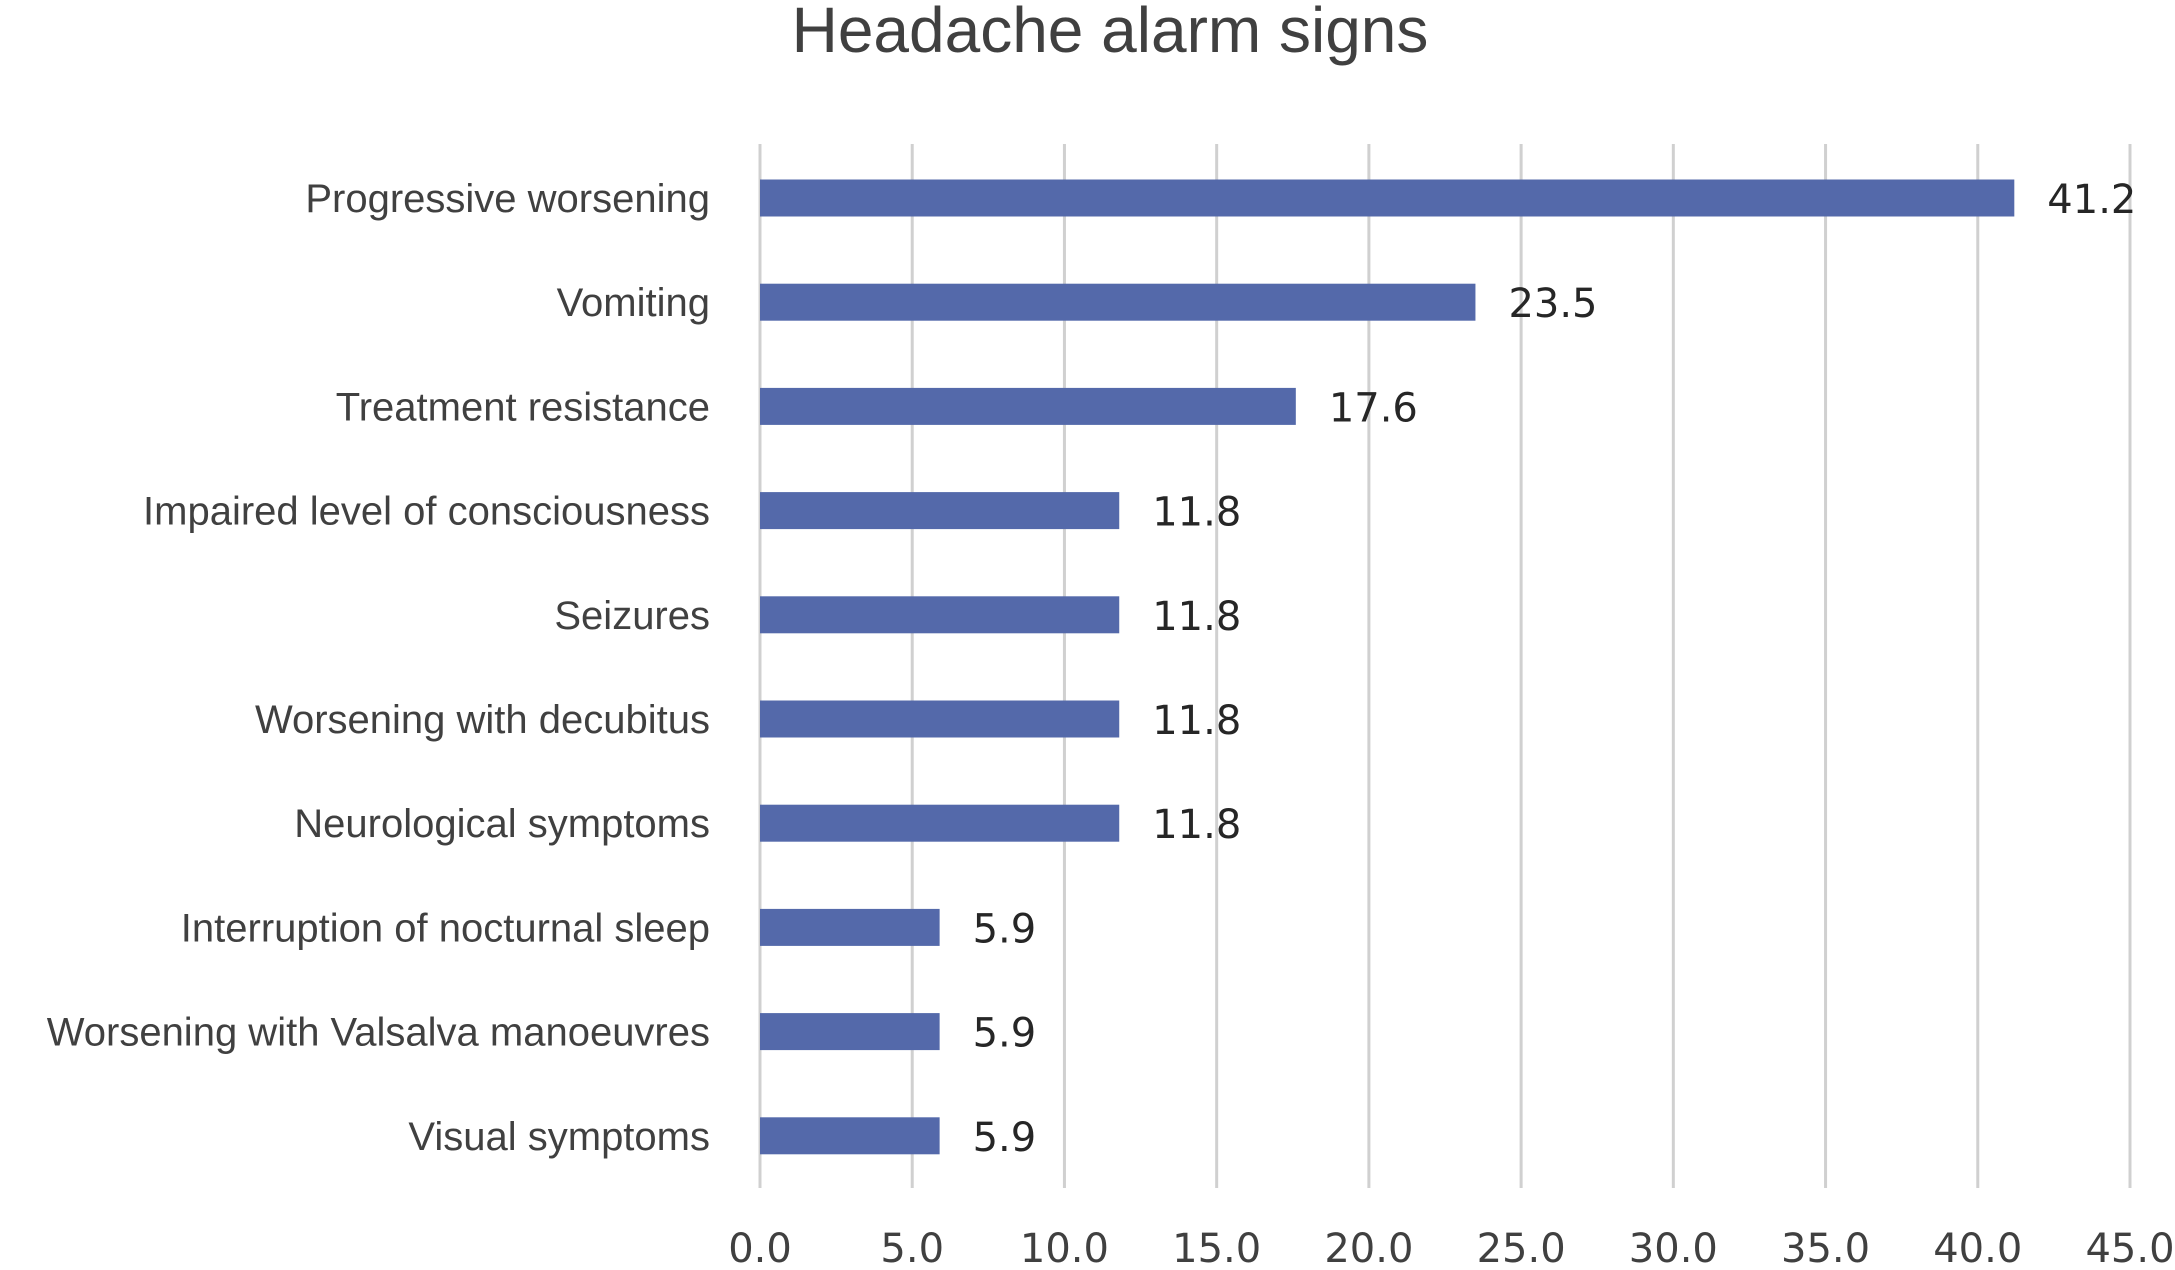 This screenshot has width=2175, height=1270. What do you see at coordinates (1451, 1248) in the screenshot?
I see `x-axis-tick-labels: 0.0 5.0 10.0 15.0 20.0 25.0 30.0 35.0 40.0 45.0` at bounding box center [1451, 1248].